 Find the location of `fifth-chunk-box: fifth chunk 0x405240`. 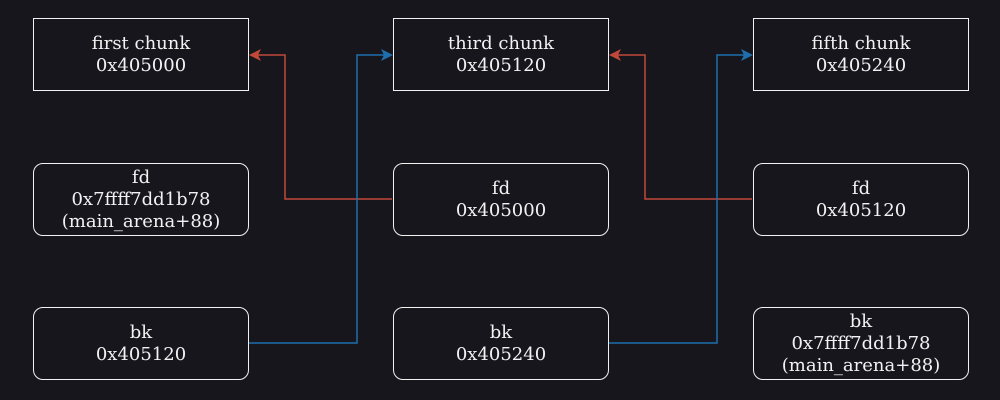

fifth-chunk-box: fifth chunk 0x405240 is located at coordinates (861, 54).